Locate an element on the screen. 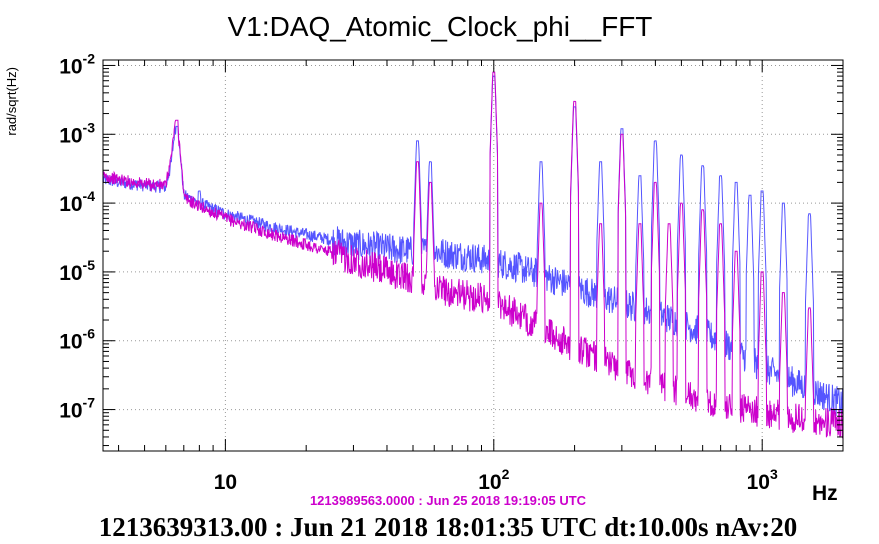 This screenshot has width=879, height=544. x-tick-label: 10³ is located at coordinates (762, 480).